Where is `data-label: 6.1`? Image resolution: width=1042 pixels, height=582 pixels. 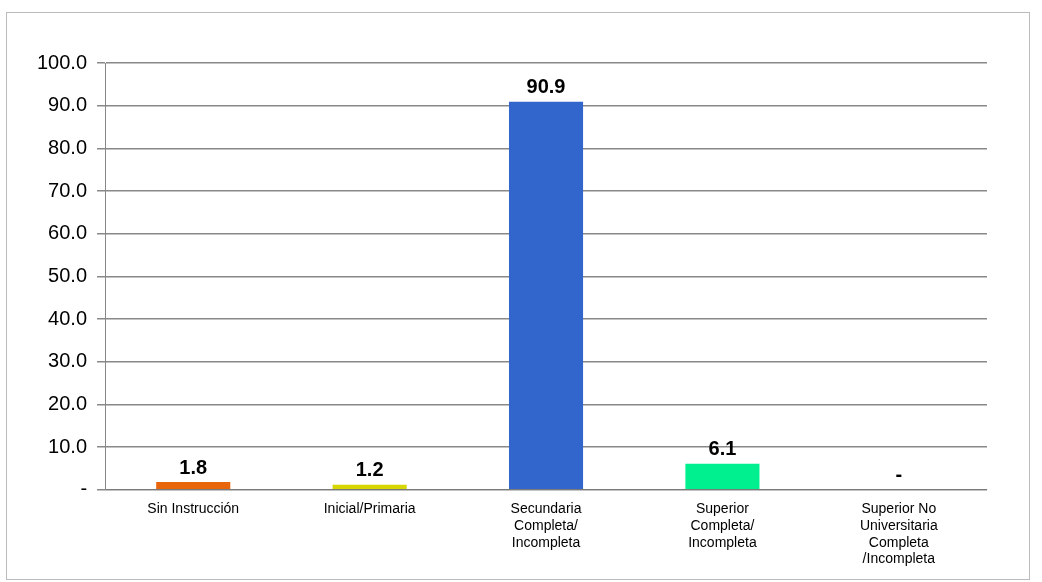
data-label: 6.1 is located at coordinates (722, 448).